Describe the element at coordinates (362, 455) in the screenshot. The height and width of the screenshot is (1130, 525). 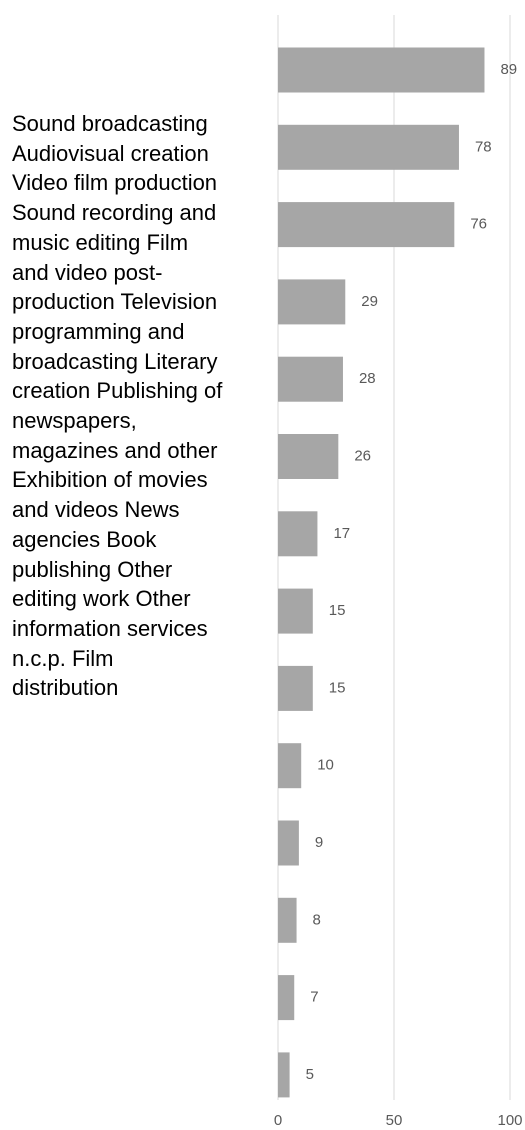
I see `data-label: 26` at that location.